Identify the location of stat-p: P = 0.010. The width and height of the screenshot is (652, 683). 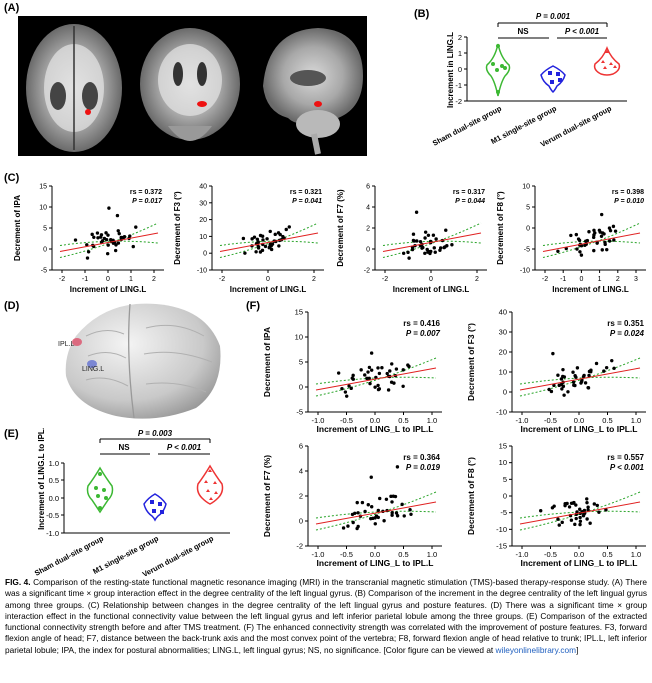
(629, 201).